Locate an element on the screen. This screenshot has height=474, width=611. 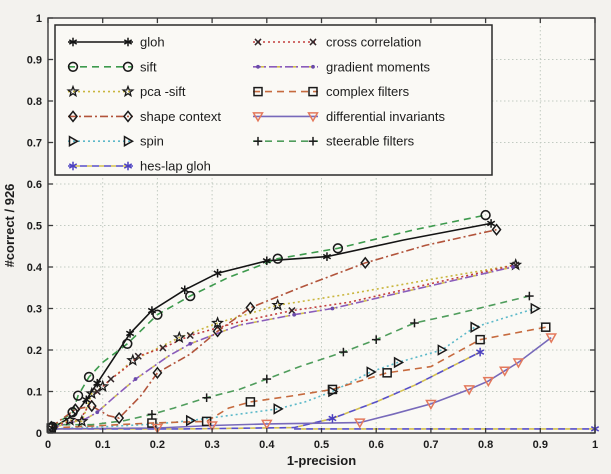
legend-item-gradient-moments: gradient moments is located at coordinates (342, 66).